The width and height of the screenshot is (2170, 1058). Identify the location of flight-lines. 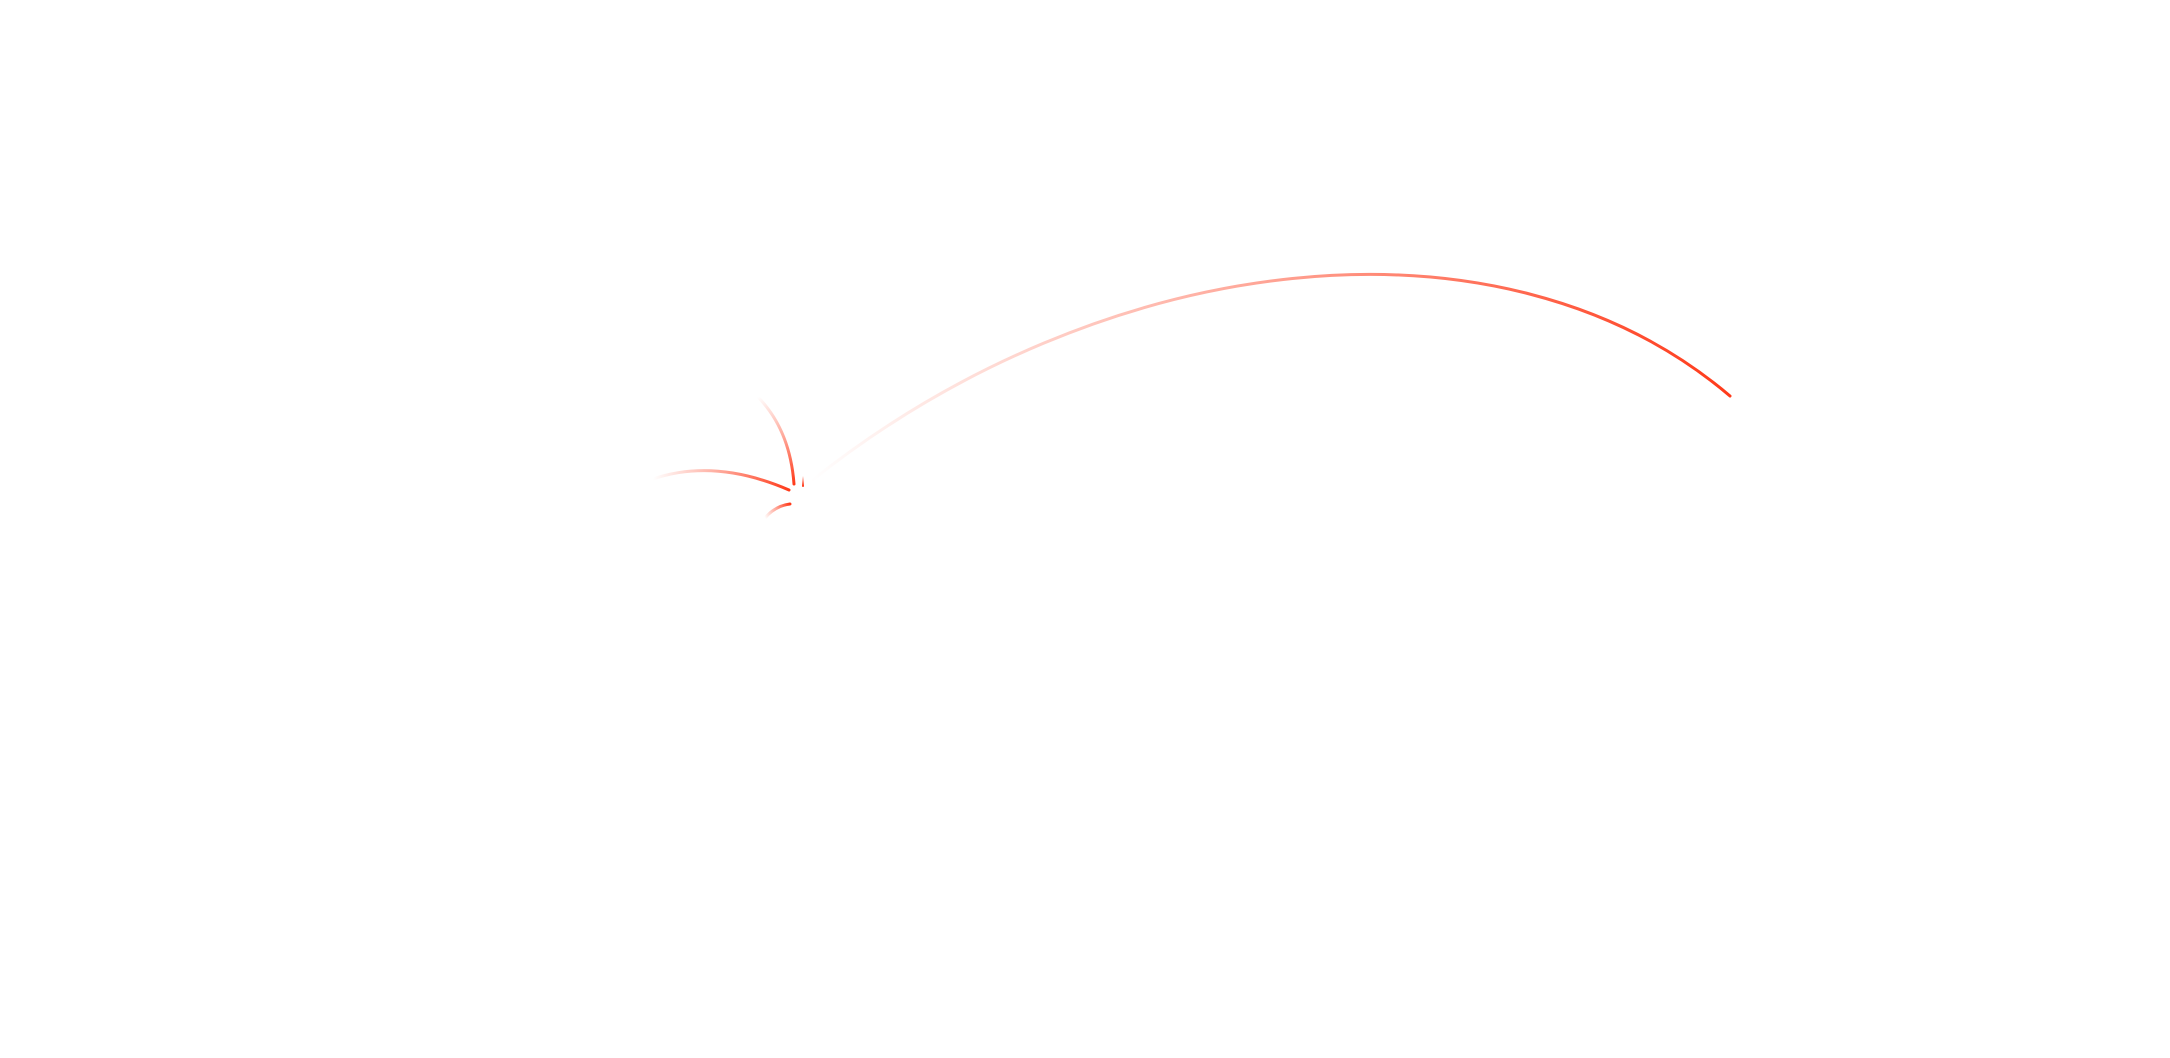
(1191, 396).